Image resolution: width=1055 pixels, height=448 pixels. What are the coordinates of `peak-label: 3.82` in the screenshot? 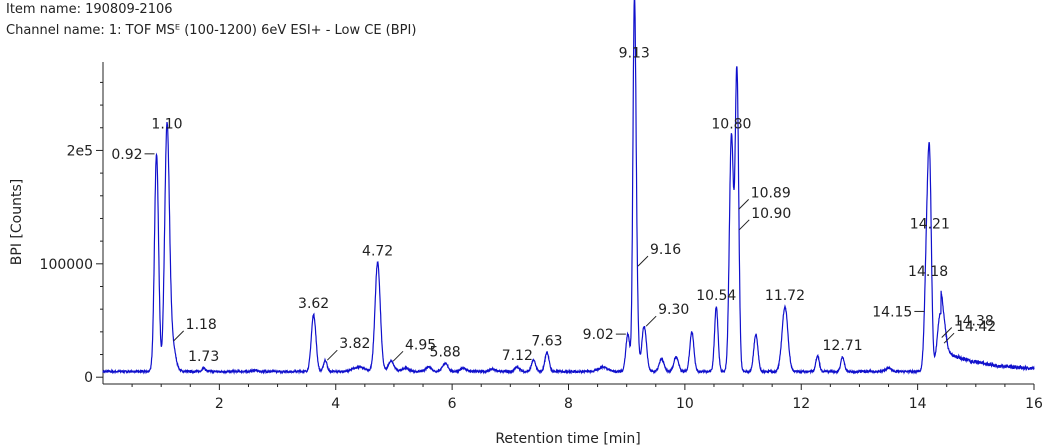 It's located at (348, 348).